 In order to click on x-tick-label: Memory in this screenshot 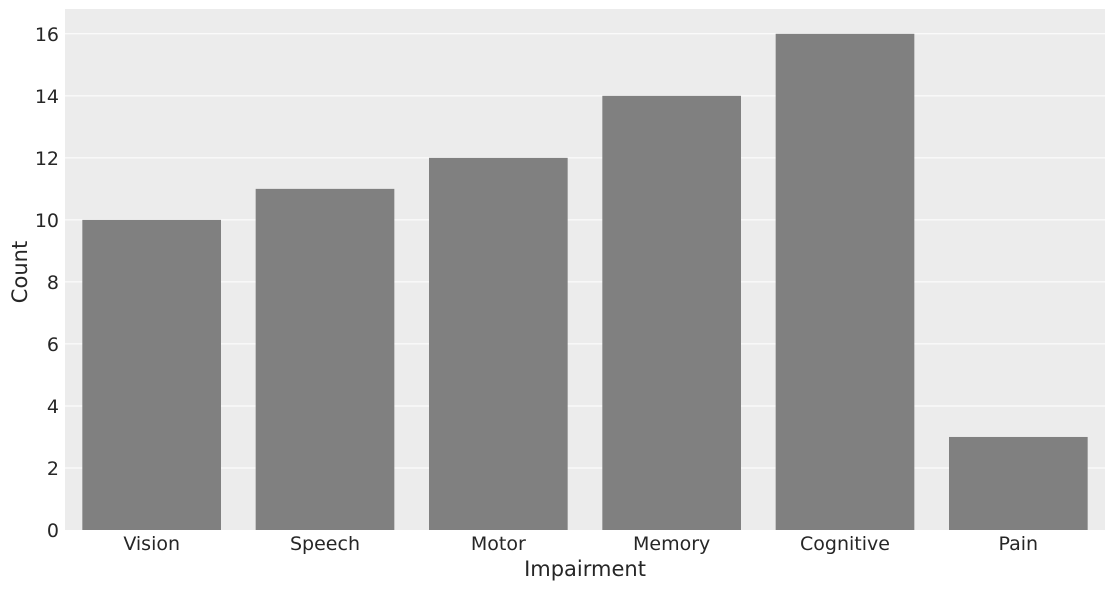, I will do `click(671, 544)`.